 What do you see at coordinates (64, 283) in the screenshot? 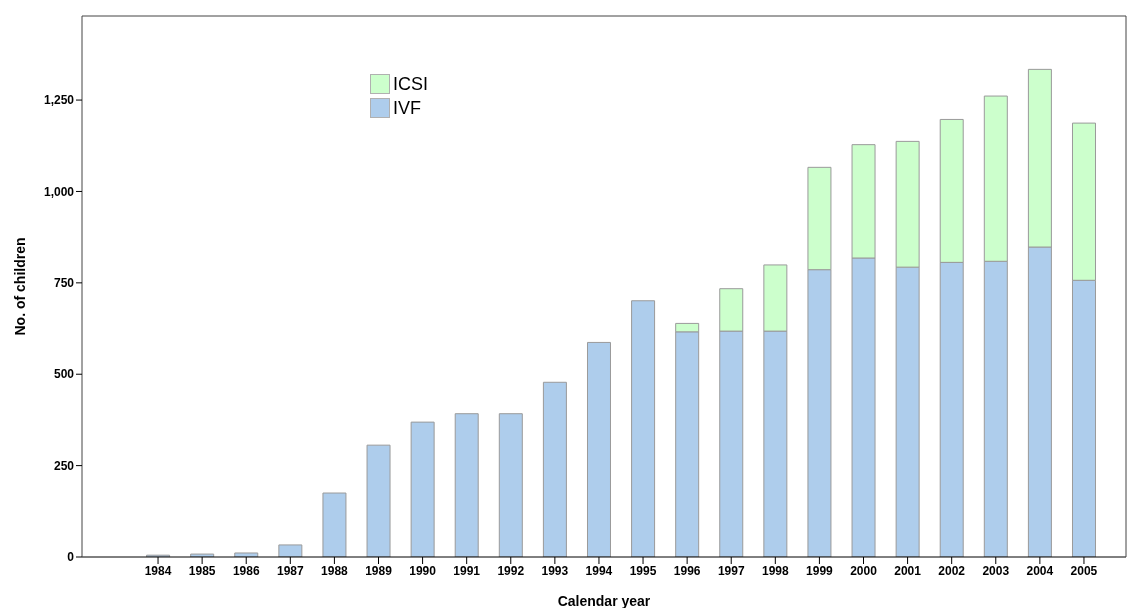
I see `y-tick-label: 750` at bounding box center [64, 283].